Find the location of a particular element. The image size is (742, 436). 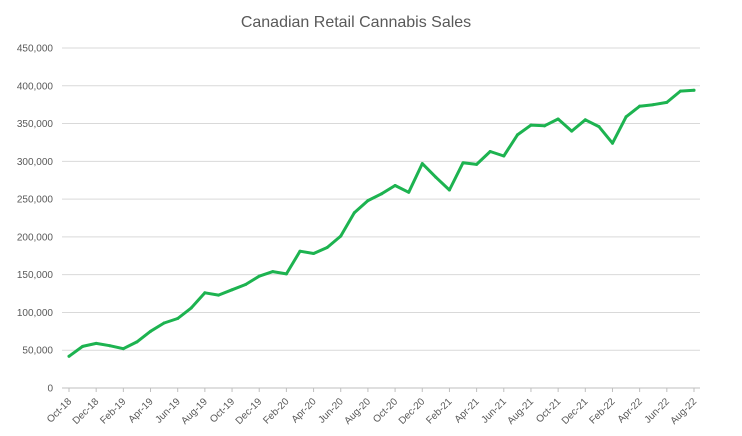

y-tick-label: 400,000 is located at coordinates (35, 86).